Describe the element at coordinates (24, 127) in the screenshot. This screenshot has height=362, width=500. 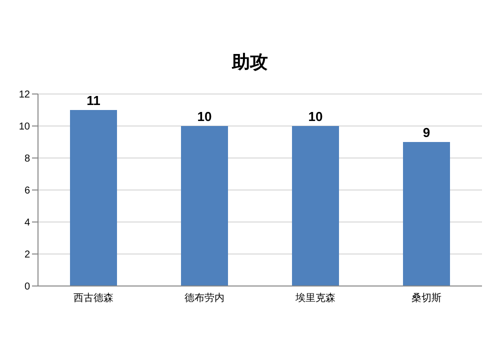
I see `y-tick-label: 10` at that location.